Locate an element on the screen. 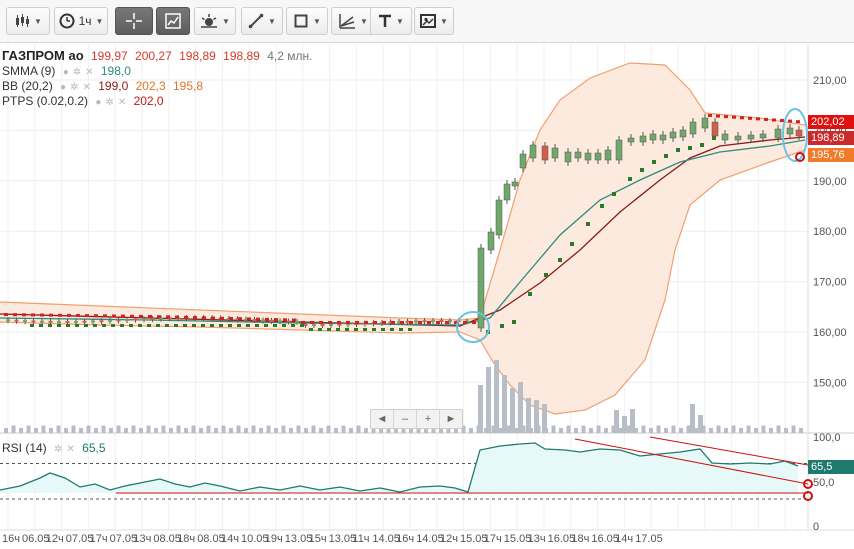  timeframe-button: 1ч ▼ is located at coordinates (81, 21).